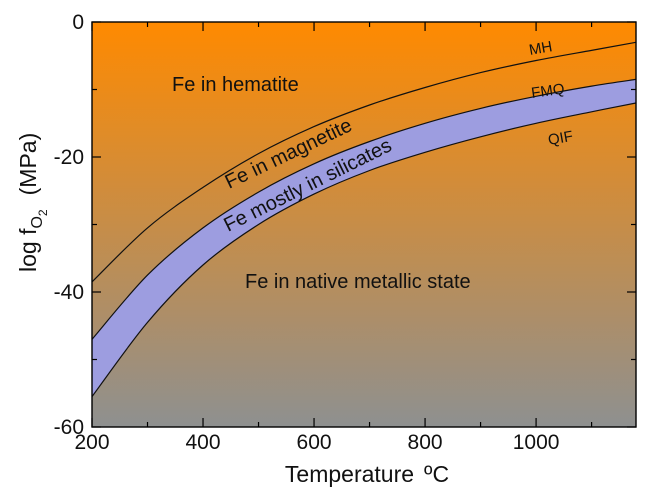 This screenshot has width=652, height=495. What do you see at coordinates (425, 442) in the screenshot?
I see `x-tick-label: 800` at bounding box center [425, 442].